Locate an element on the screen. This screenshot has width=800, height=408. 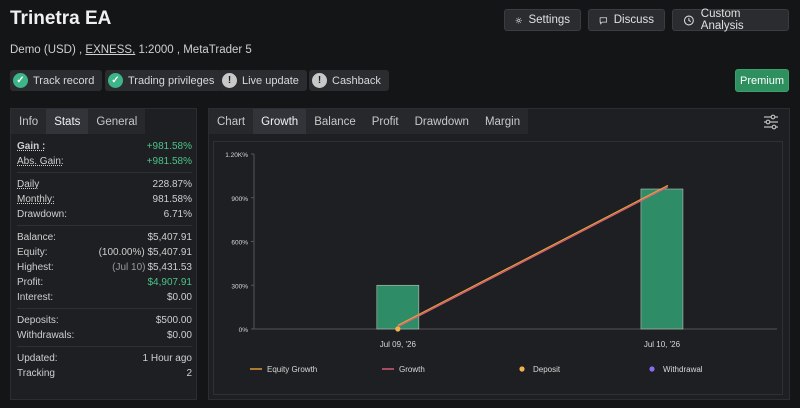
stat-row-balance: Balance: $5,407.91 is located at coordinates (104, 237).